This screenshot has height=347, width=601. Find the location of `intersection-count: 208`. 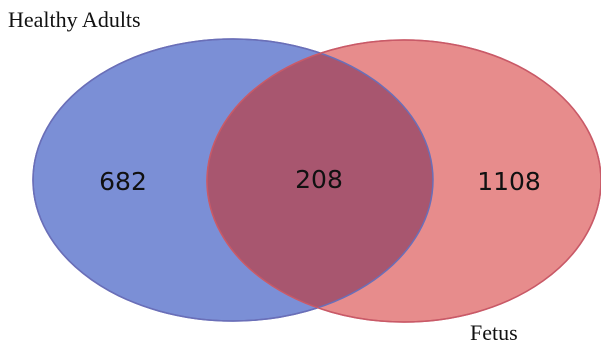

intersection-count: 208 is located at coordinates (319, 179).